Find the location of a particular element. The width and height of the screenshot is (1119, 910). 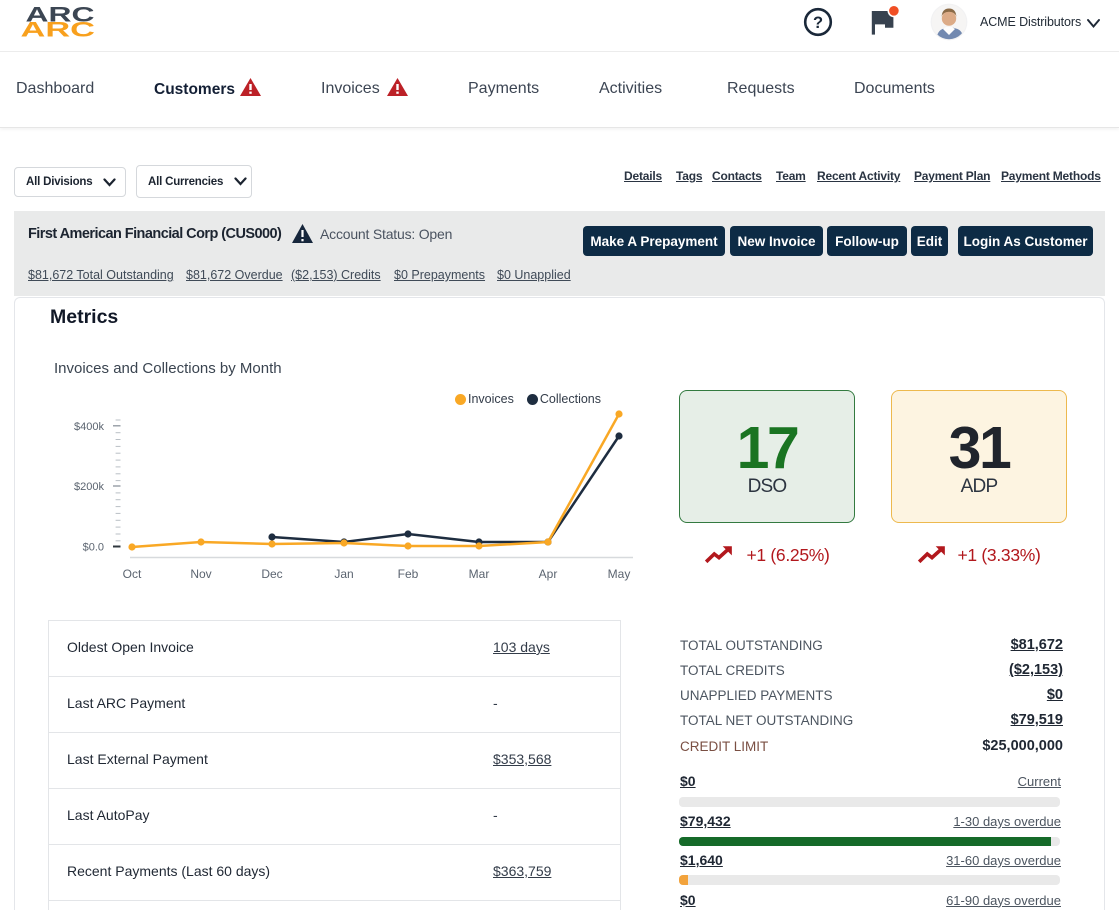

svg-text: Mar is located at coordinates (479, 574).